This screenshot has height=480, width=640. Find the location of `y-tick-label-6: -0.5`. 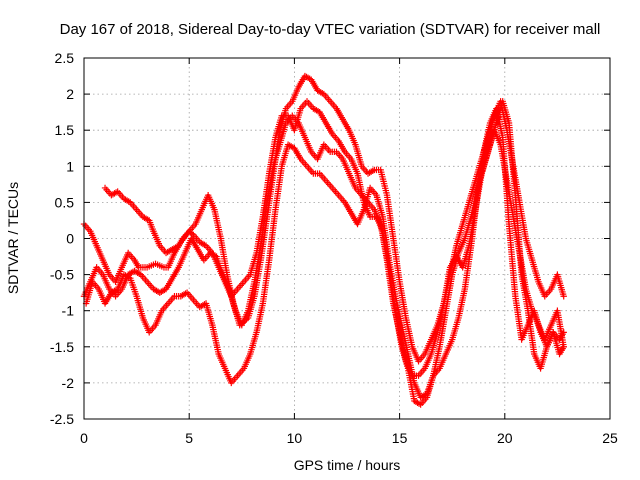

y-tick-label-6: -0.5 is located at coordinates (62, 275).